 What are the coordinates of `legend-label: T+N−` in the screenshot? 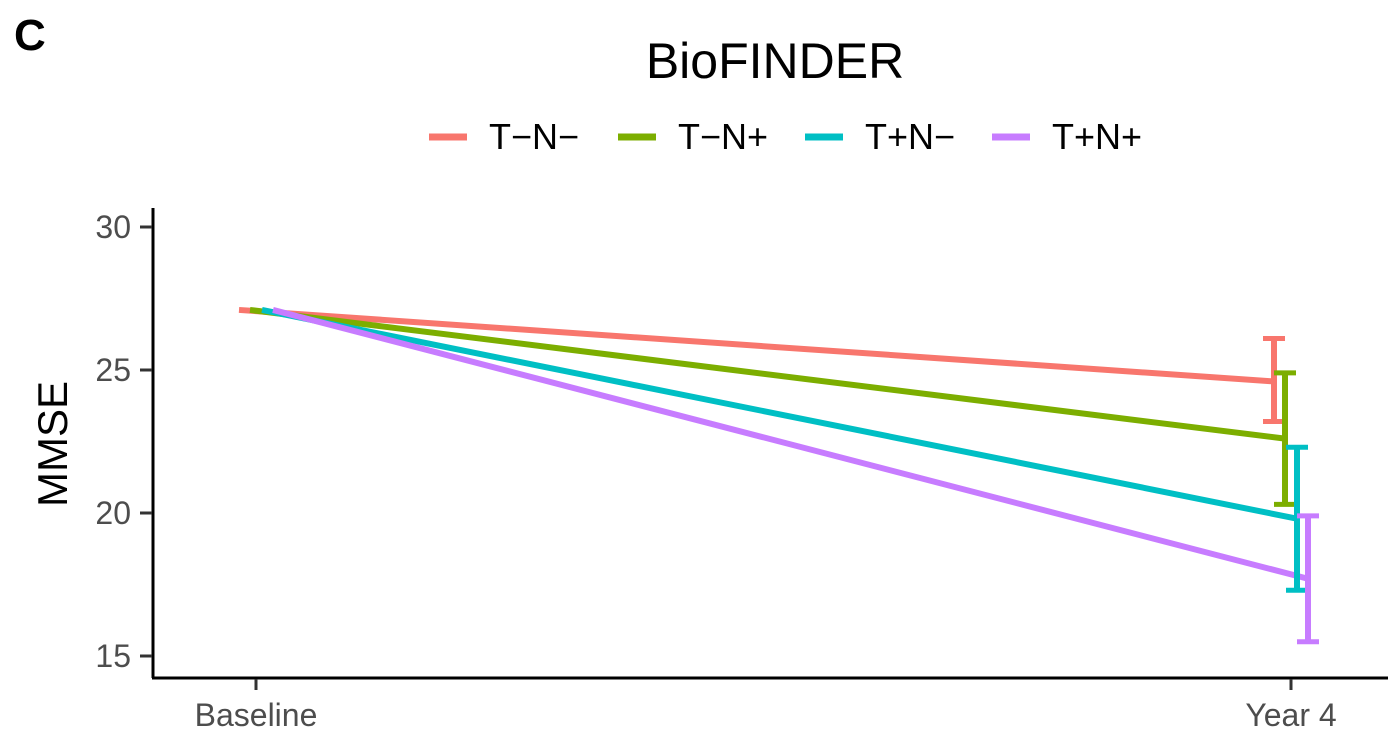 It's located at (910, 136).